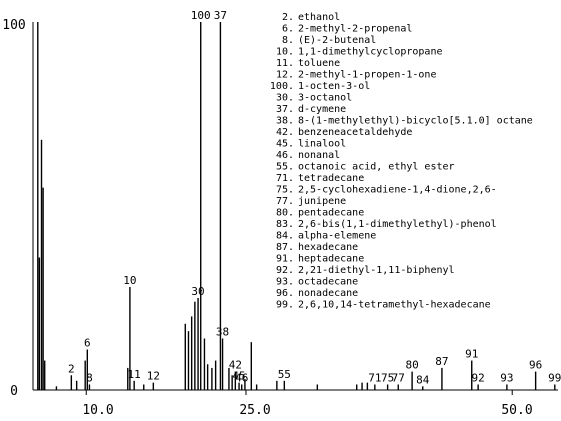  I want to click on legend-id-18: 83., so click(285, 224).